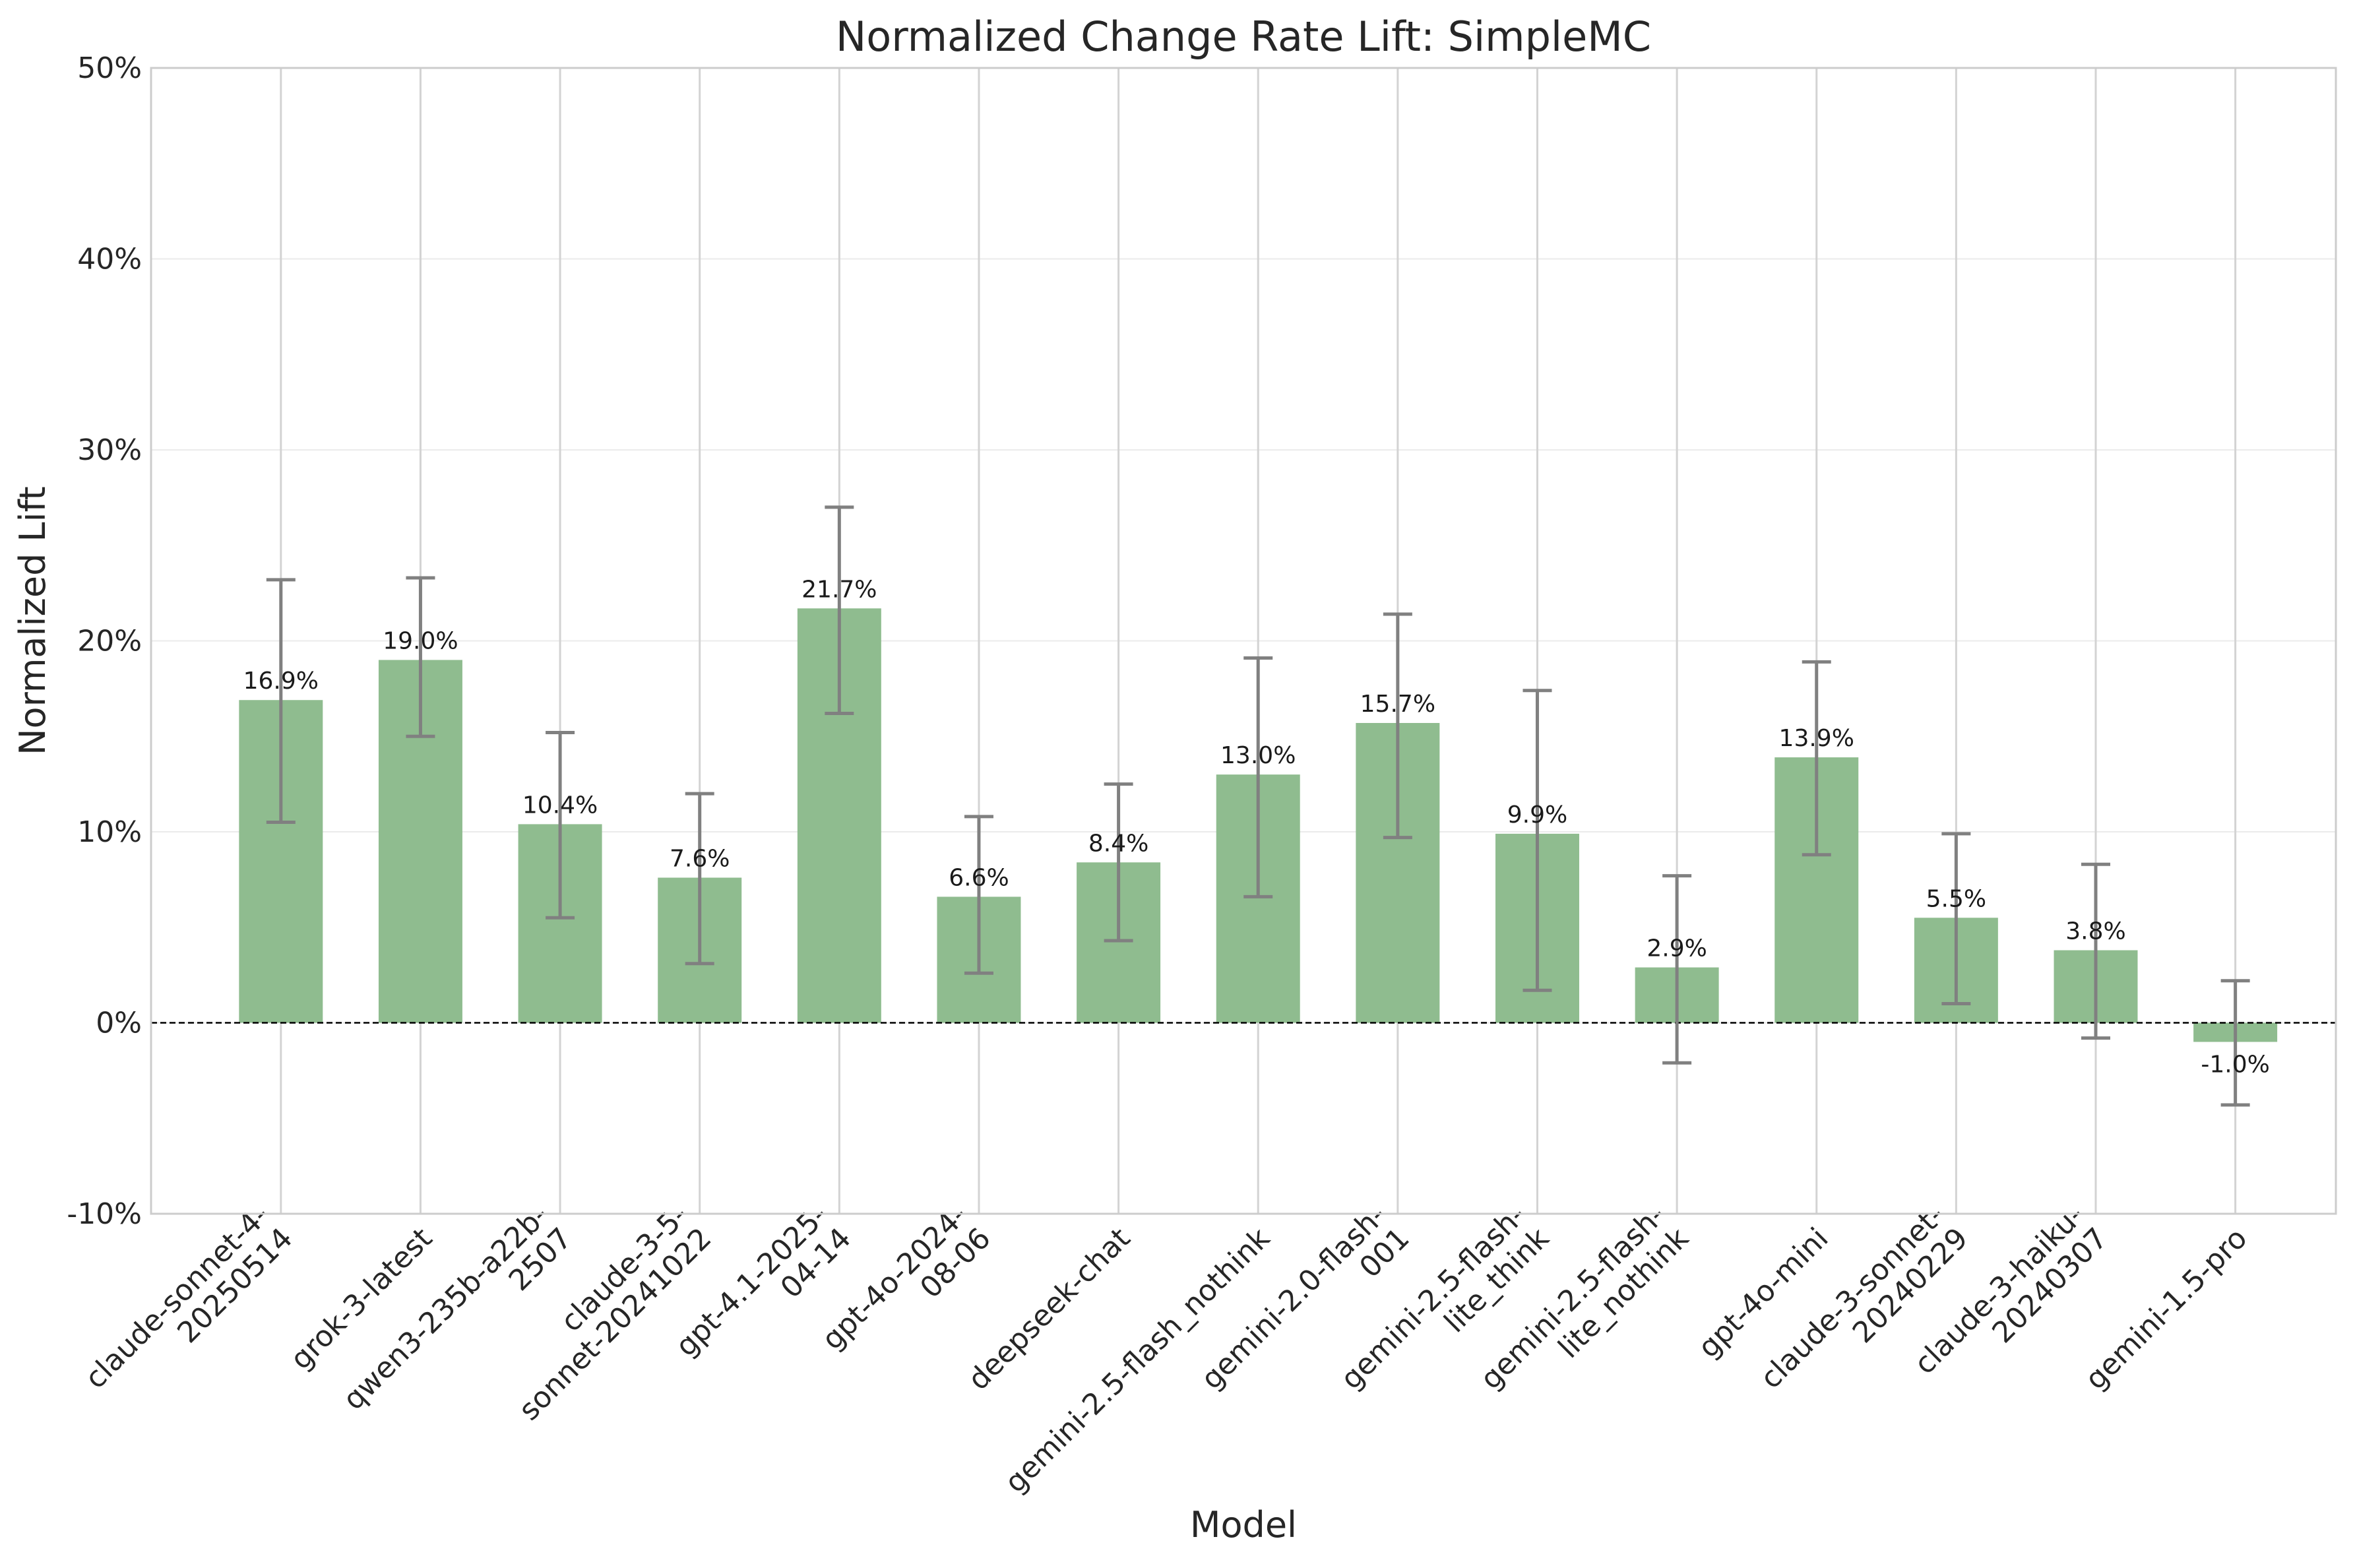 The image size is (2355, 1568). What do you see at coordinates (839, 589) in the screenshot?
I see `value-label: 21.7%` at bounding box center [839, 589].